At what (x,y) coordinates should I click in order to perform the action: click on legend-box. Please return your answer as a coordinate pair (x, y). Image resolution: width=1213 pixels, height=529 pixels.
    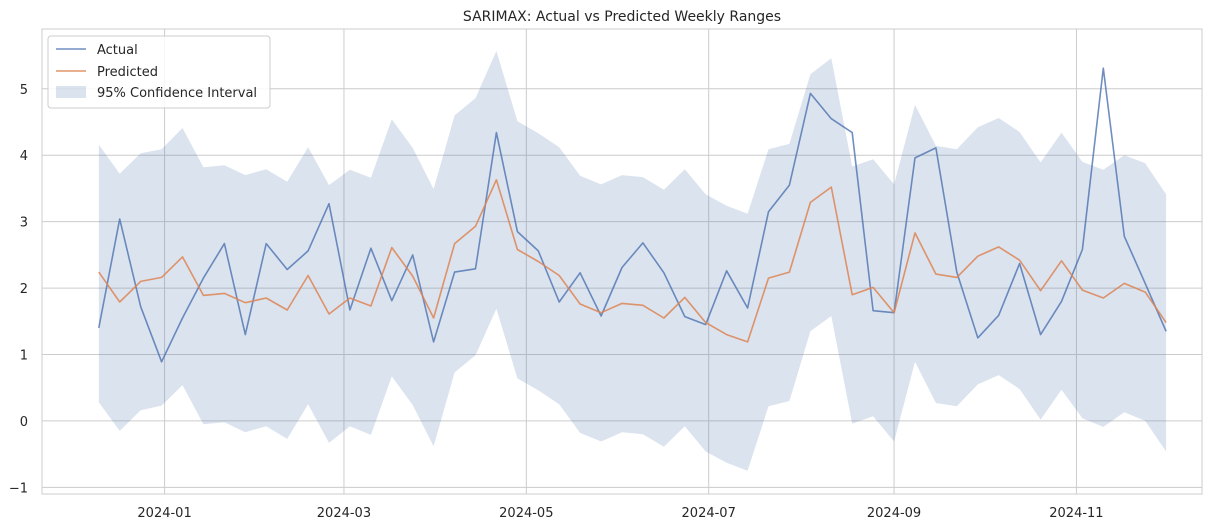
    Looking at the image, I should click on (159, 72).